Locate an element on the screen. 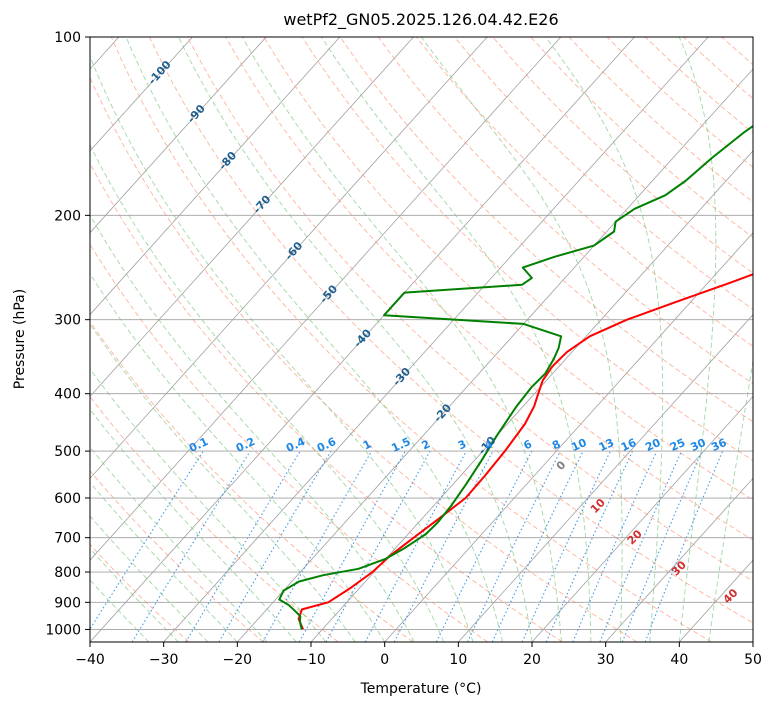 This screenshot has height=708, width=775. mixing-ratio-label: 30 is located at coordinates (699, 445).